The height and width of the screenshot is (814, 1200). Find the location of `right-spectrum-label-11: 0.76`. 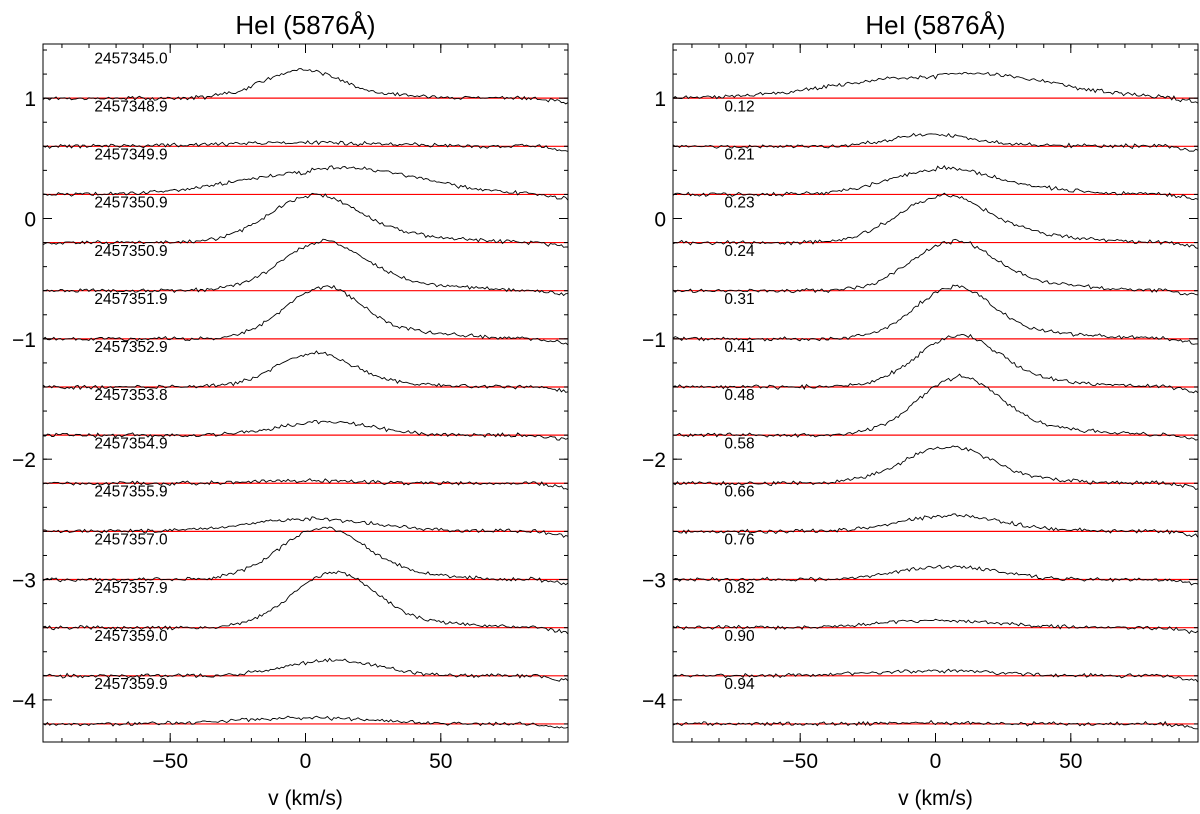

right-spectrum-label-11: 0.76 is located at coordinates (739, 540).